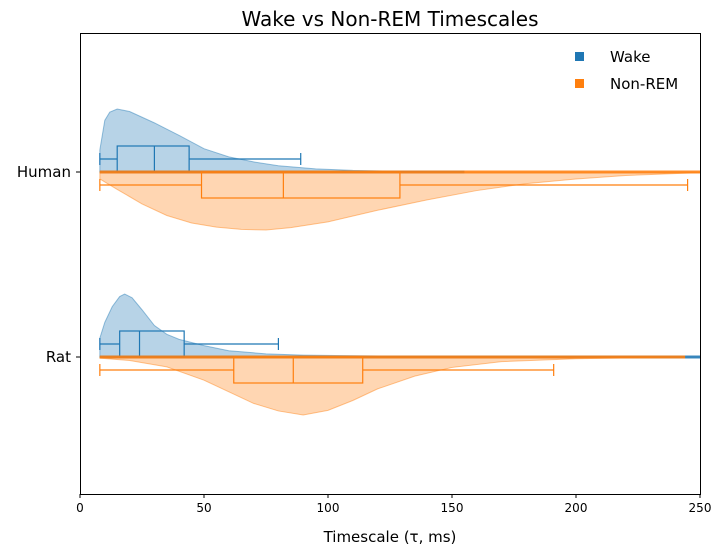 The image size is (722, 555). I want to click on x-tick-label: 0, so click(80, 508).